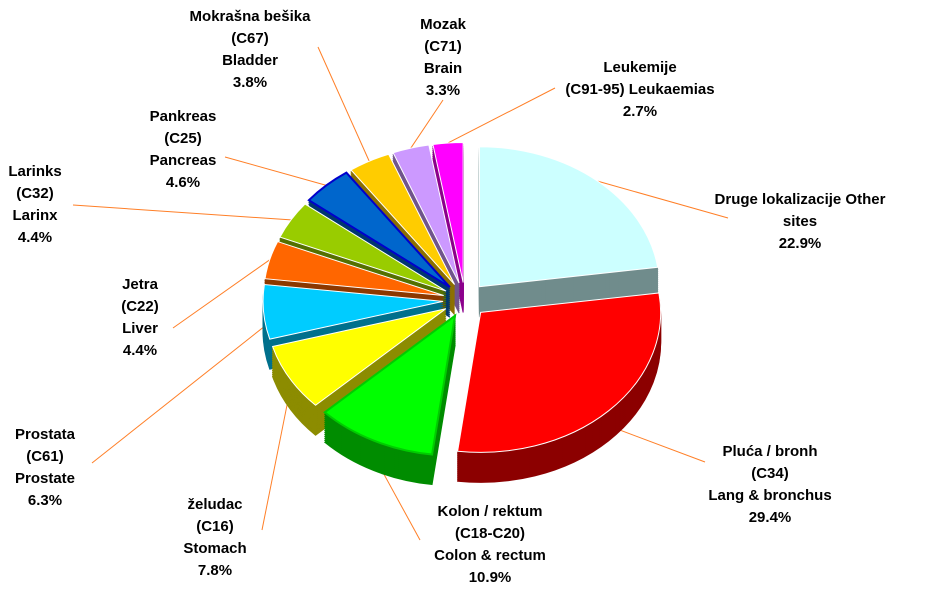 This screenshot has height=591, width=932. Describe the element at coordinates (183, 160) in the screenshot. I see `slice-label: Pancreas` at that location.